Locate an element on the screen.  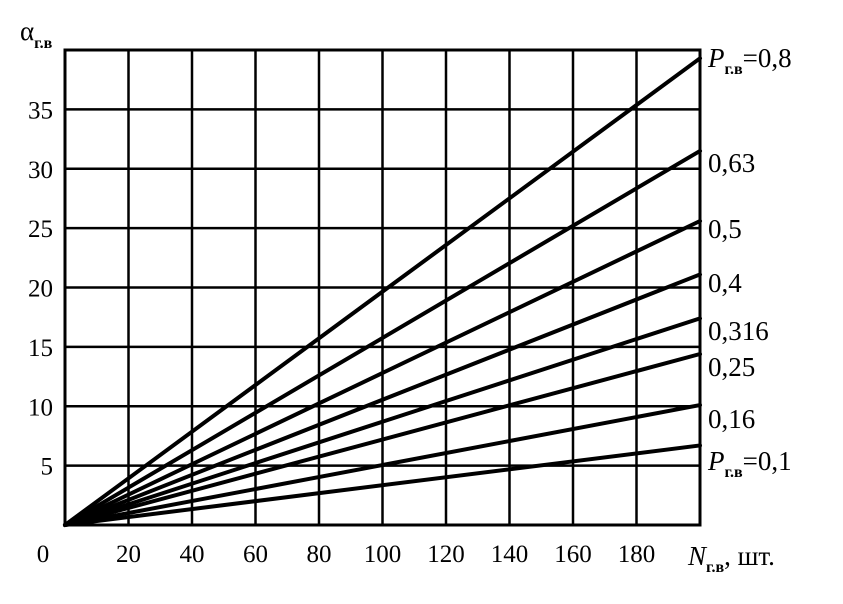
x-axis-subscript: г.в is located at coordinates (715, 567).